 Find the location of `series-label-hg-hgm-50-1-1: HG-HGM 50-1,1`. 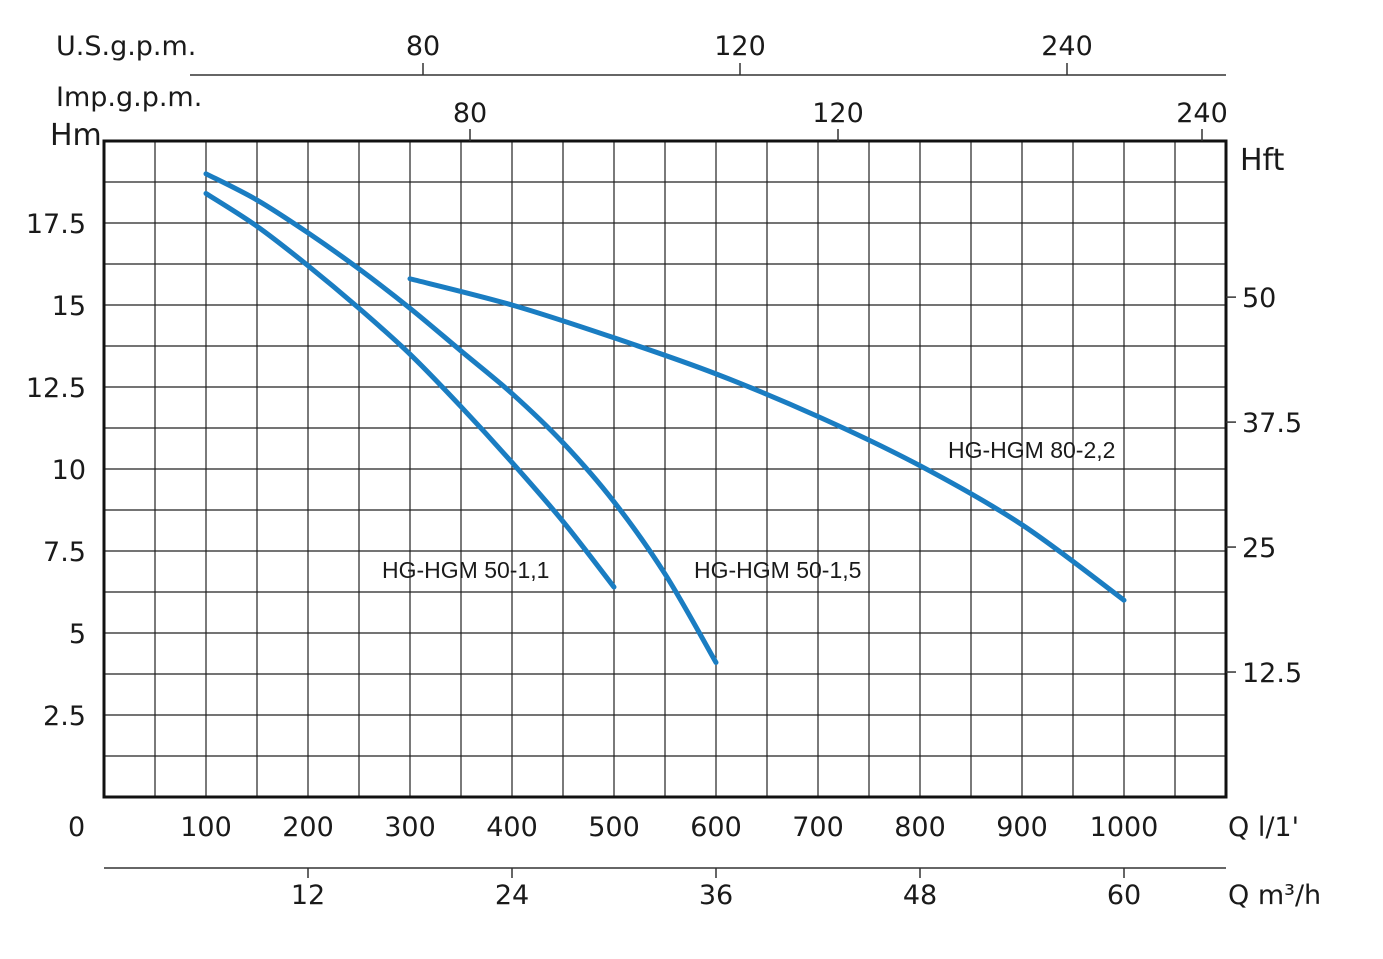

series-label-hg-hgm-50-1-1: HG-HGM 50-1,1 is located at coordinates (465, 570).